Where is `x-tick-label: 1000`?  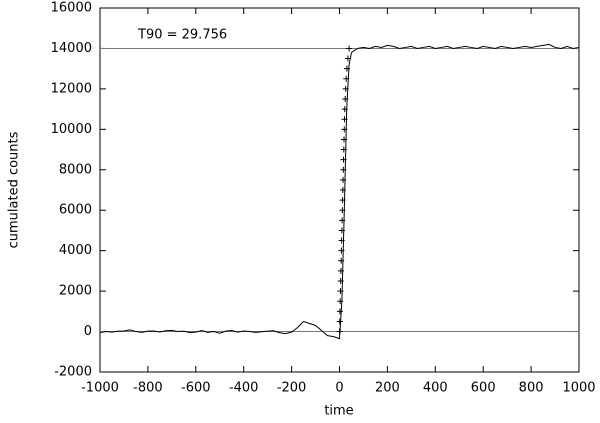
x-tick-label: 1000 is located at coordinates (578, 388).